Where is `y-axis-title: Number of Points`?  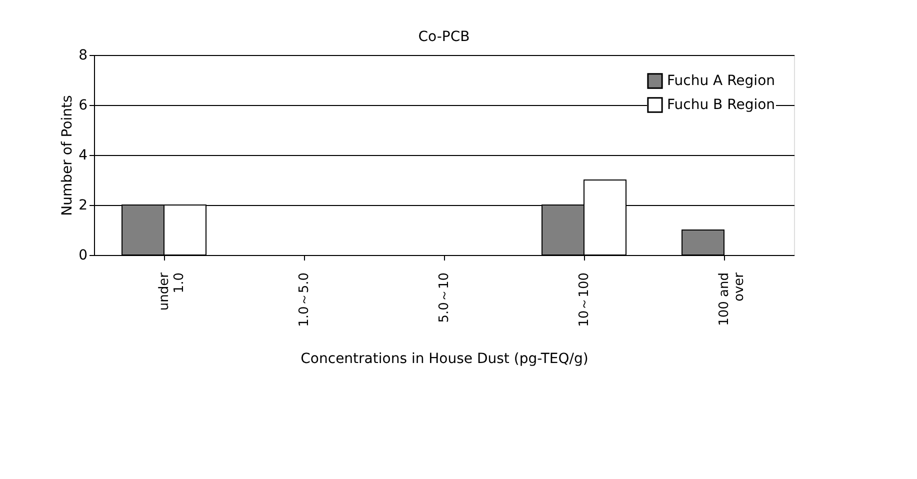
y-axis-title: Number of Points is located at coordinates (68, 155).